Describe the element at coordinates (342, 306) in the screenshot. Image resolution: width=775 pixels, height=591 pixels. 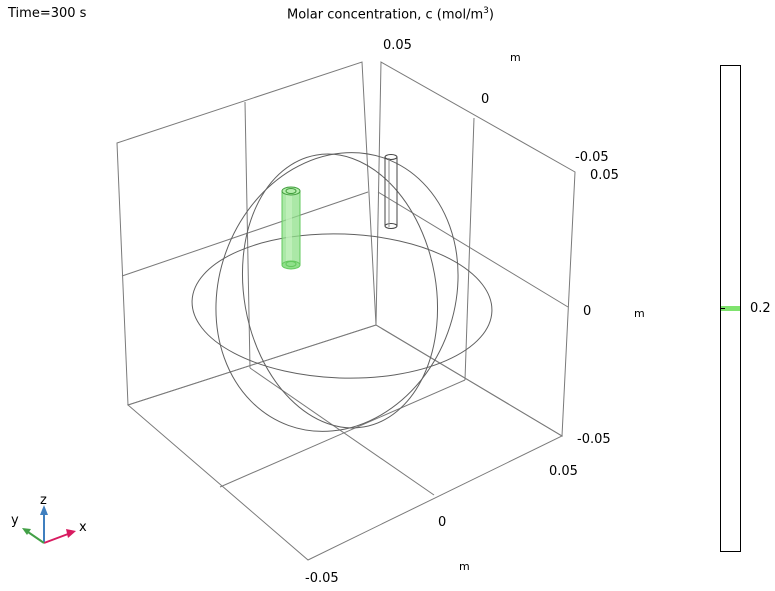
I see `sphere-equator-ring` at that location.